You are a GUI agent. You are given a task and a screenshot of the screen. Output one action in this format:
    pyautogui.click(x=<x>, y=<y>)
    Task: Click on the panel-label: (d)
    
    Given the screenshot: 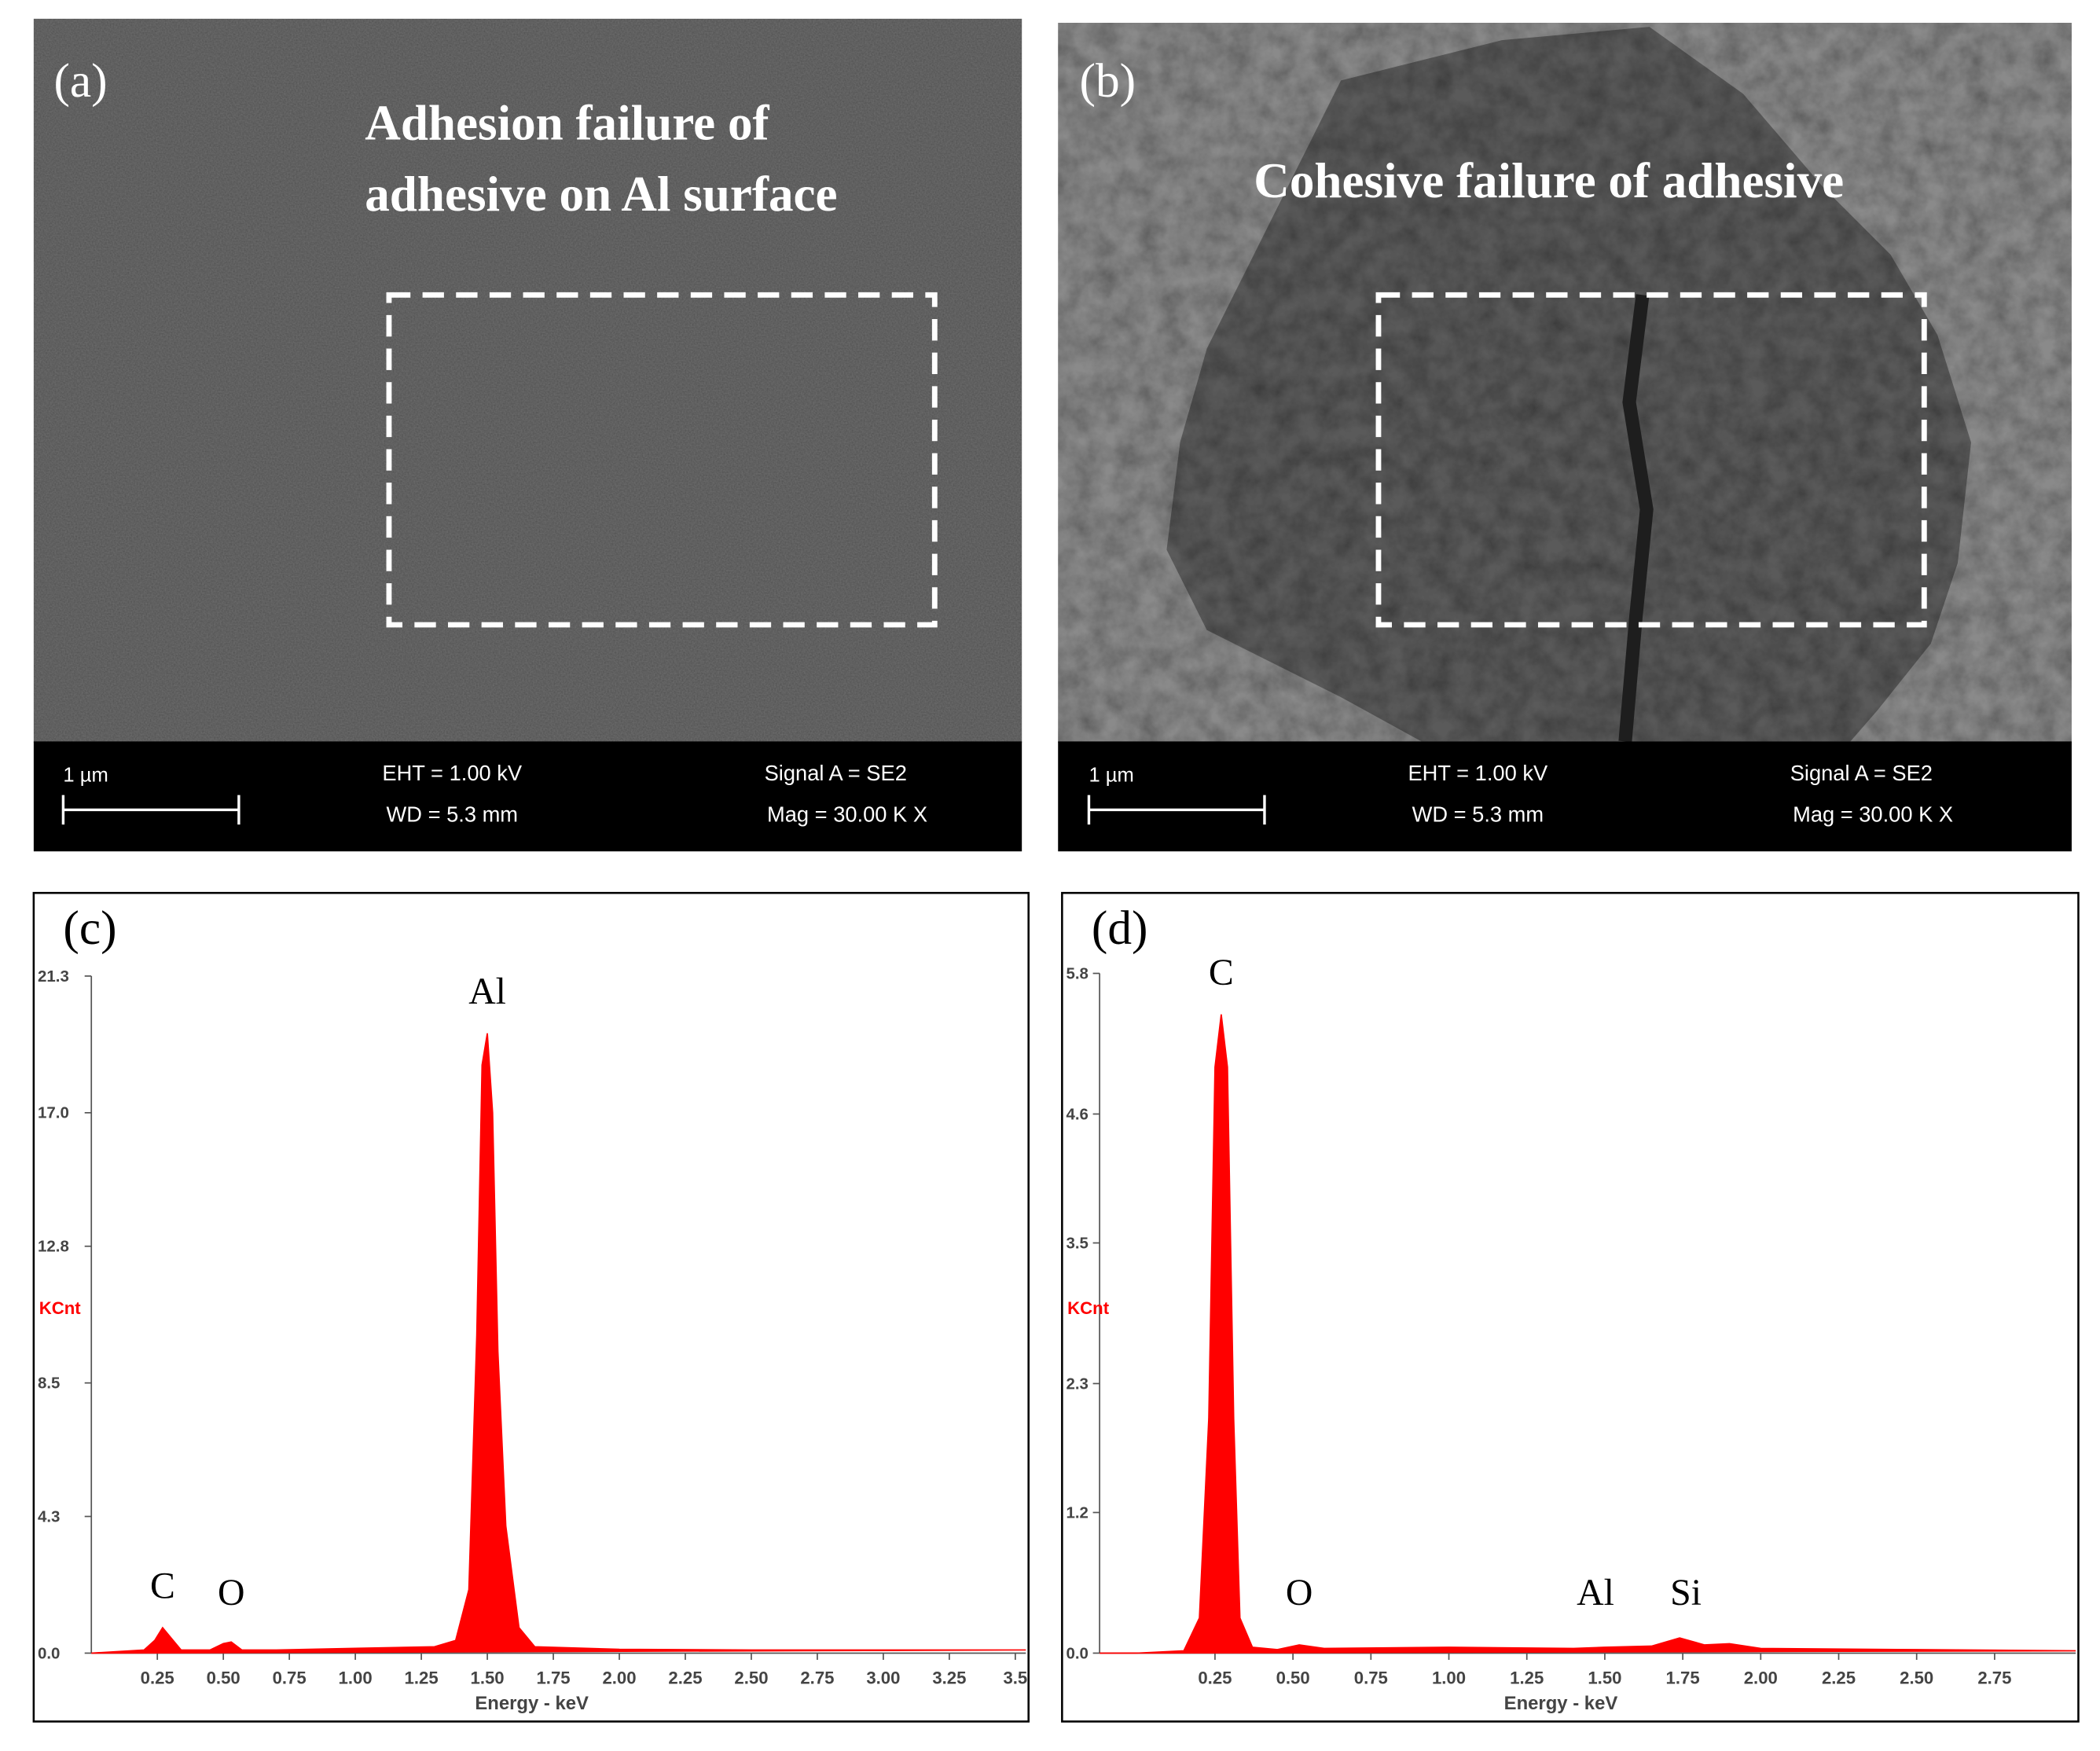 What is the action you would take?
    pyautogui.click(x=1120, y=928)
    